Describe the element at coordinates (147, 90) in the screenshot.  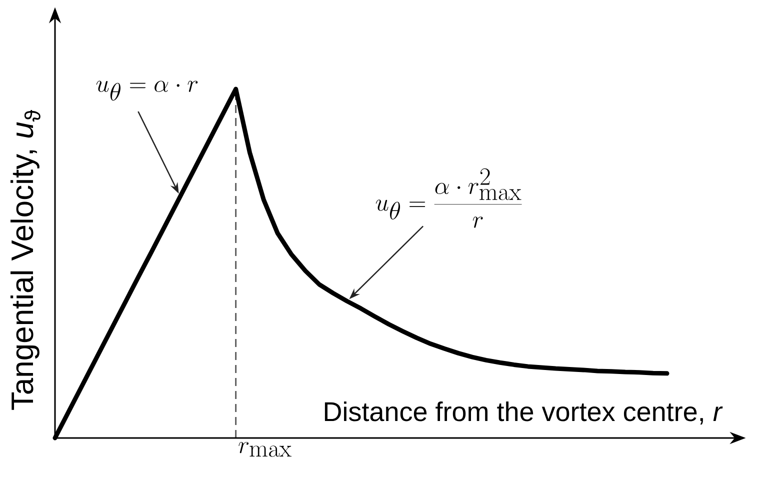
I see `annotation: $u_\theta = \alpha \cdot r$` at that location.